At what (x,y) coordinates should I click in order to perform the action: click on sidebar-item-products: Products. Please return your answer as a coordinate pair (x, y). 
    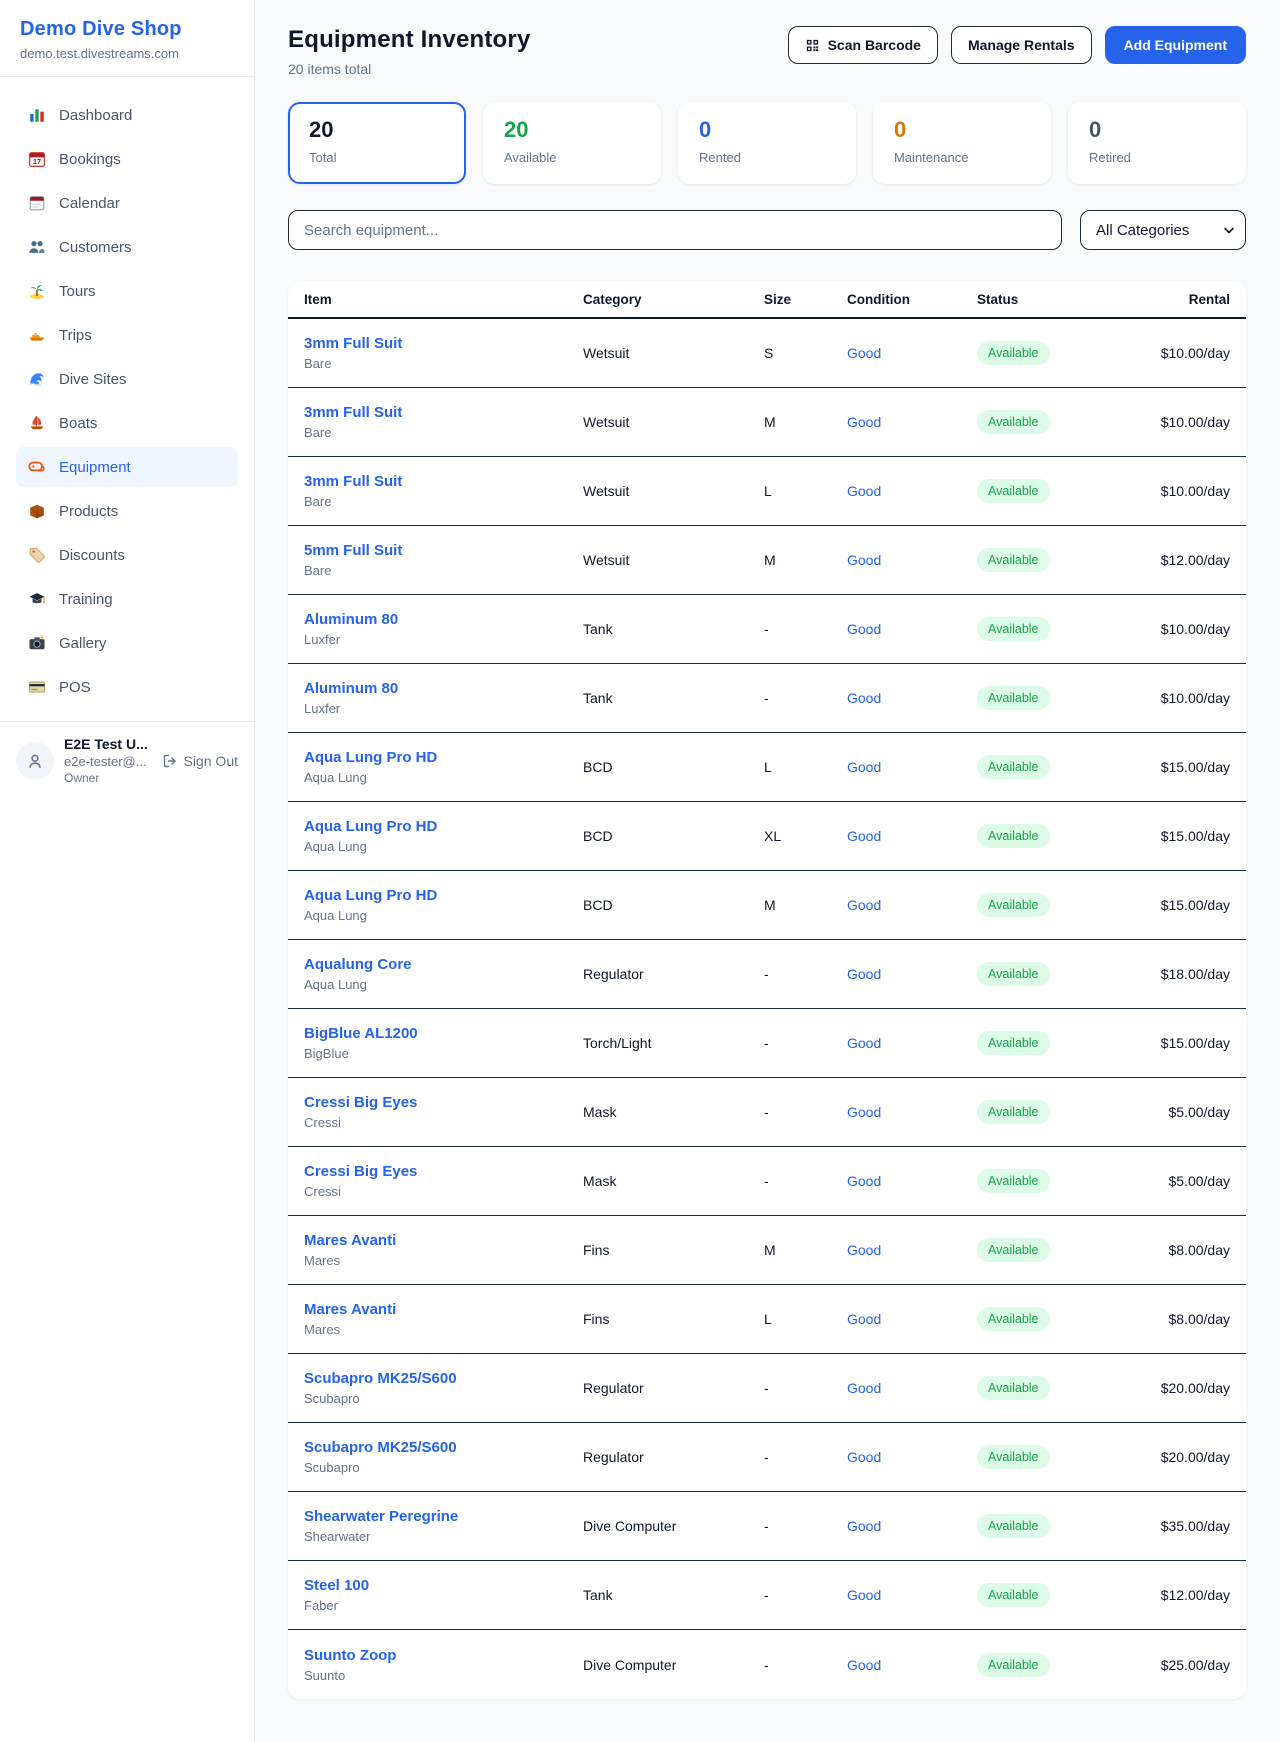
    Looking at the image, I should click on (127, 511).